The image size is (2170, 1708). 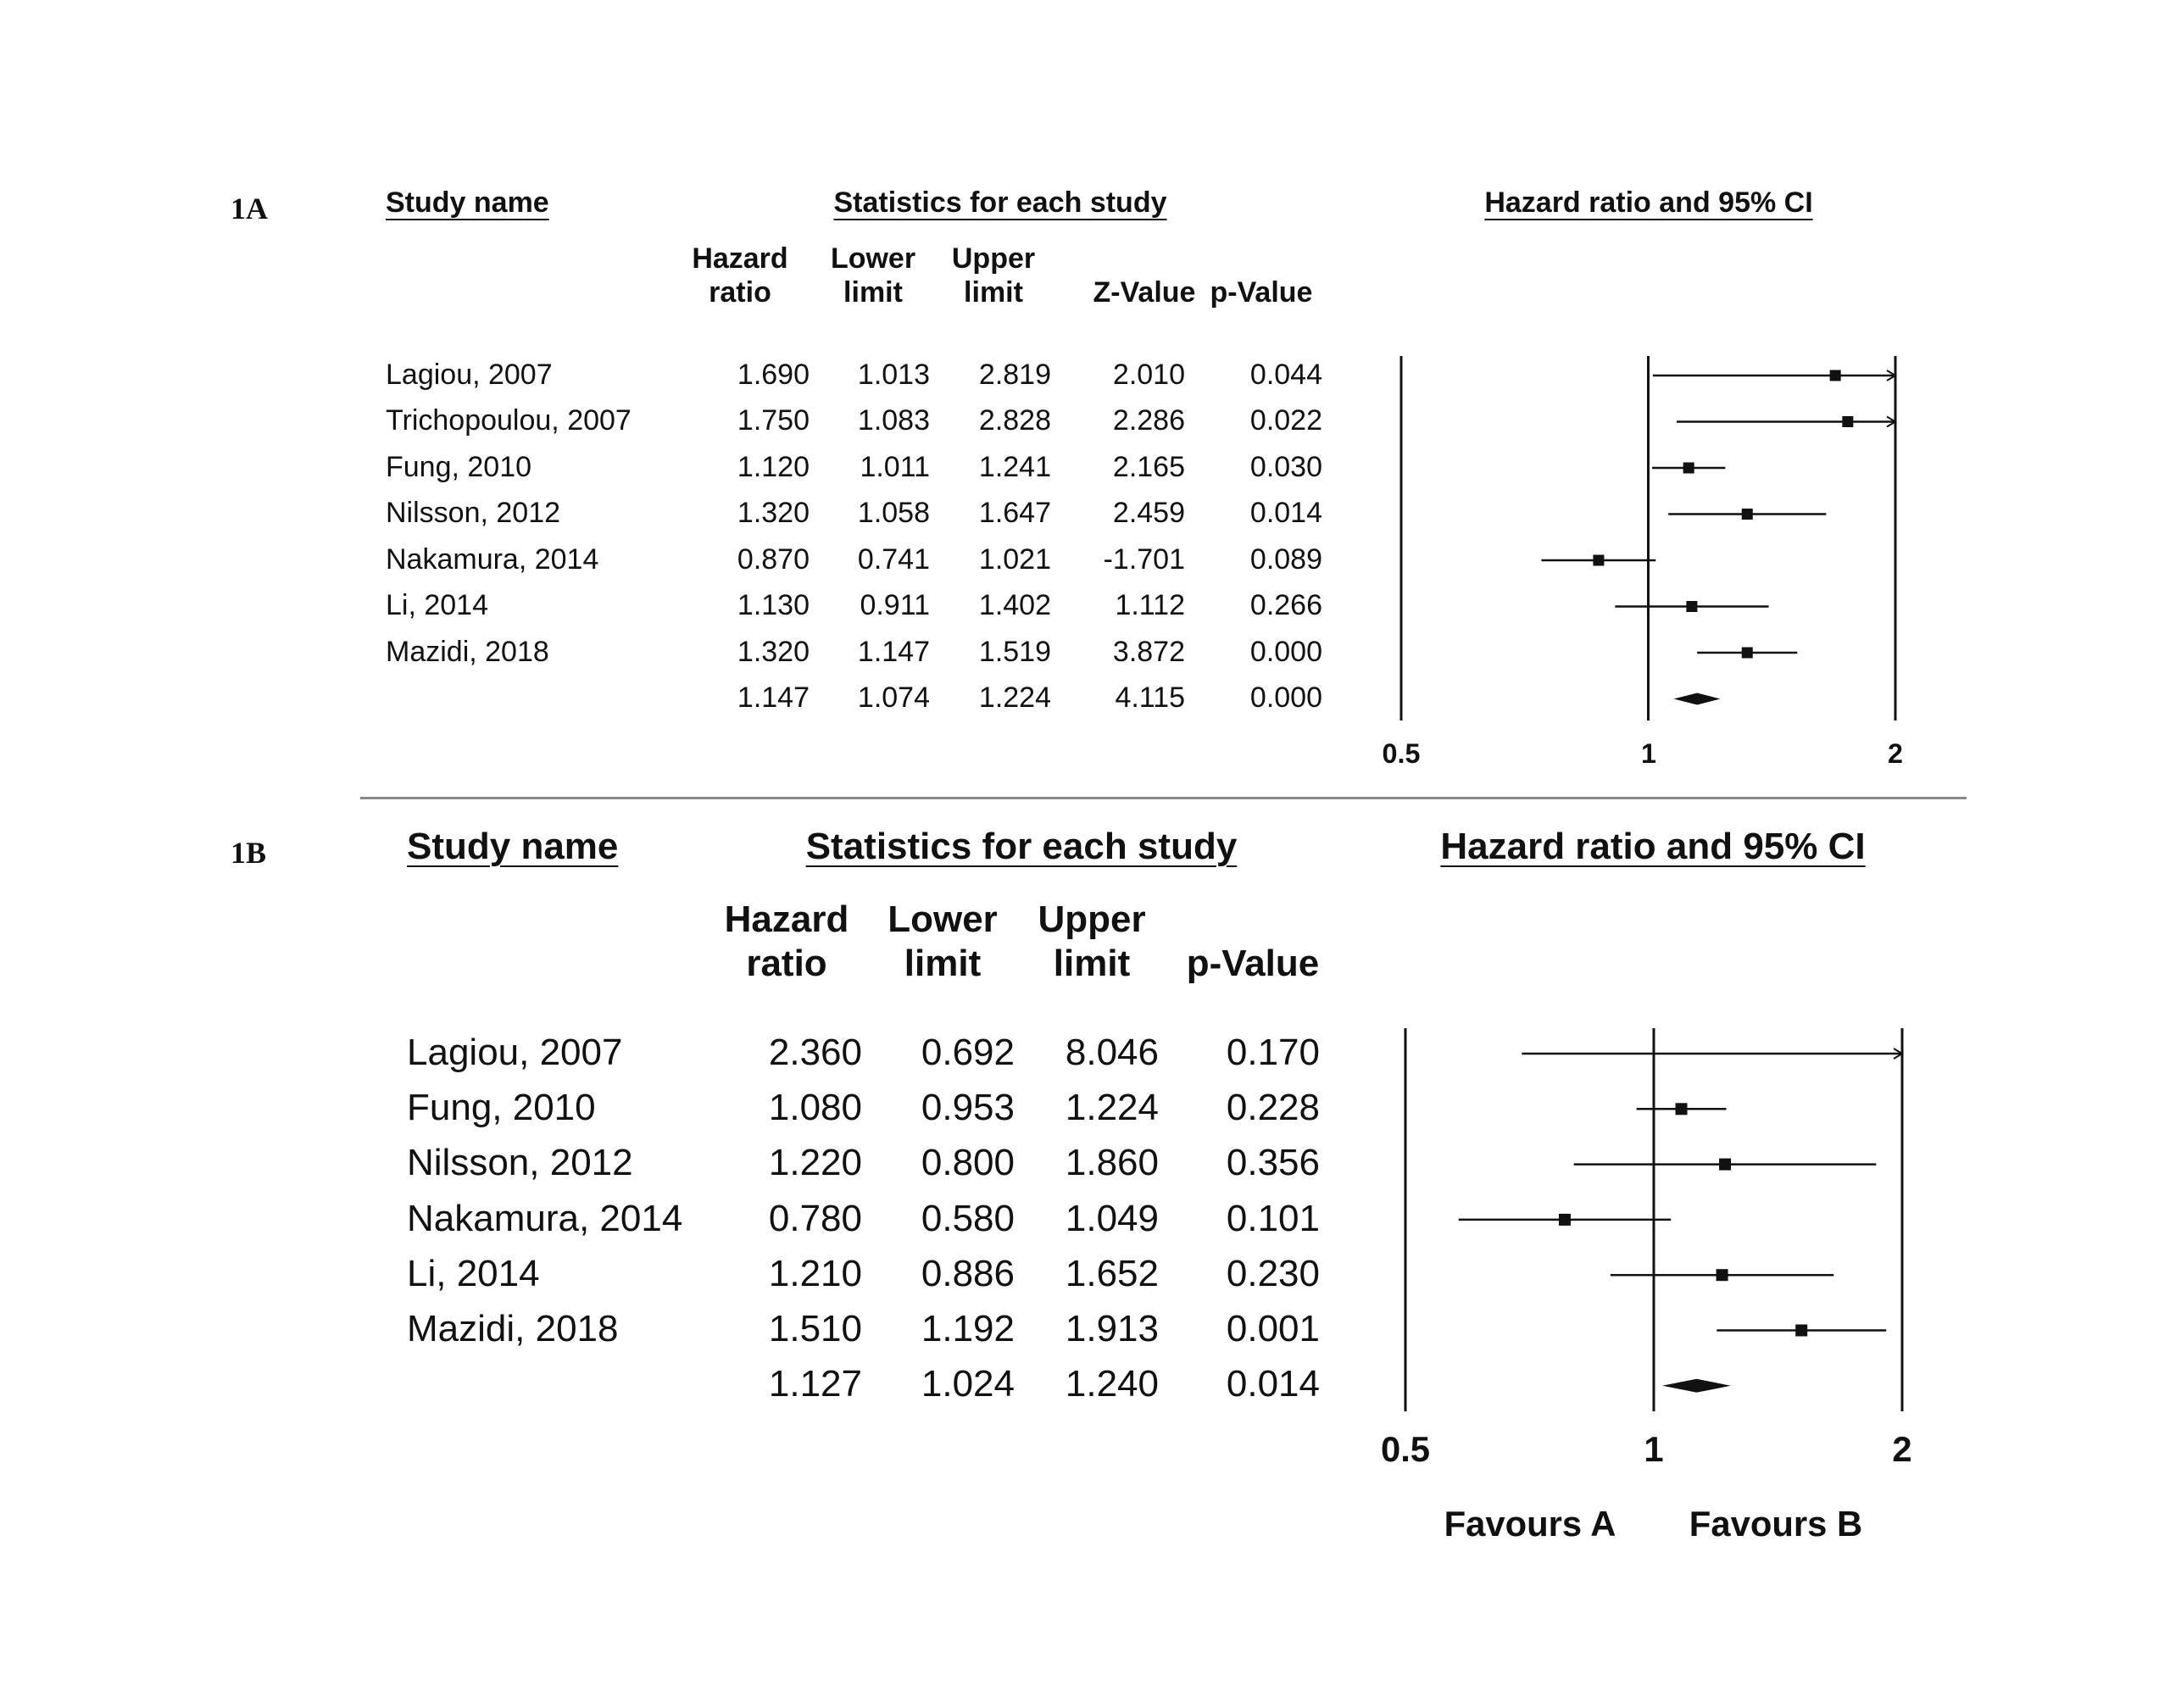 I want to click on favours-label: Favours A, so click(x=1530, y=1523).